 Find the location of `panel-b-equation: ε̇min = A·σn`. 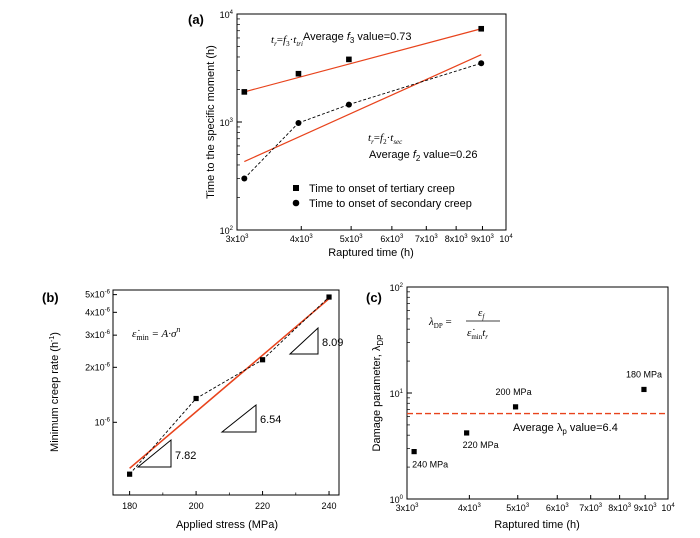

panel-b-equation: ε̇min = A·σn is located at coordinates (156, 333).